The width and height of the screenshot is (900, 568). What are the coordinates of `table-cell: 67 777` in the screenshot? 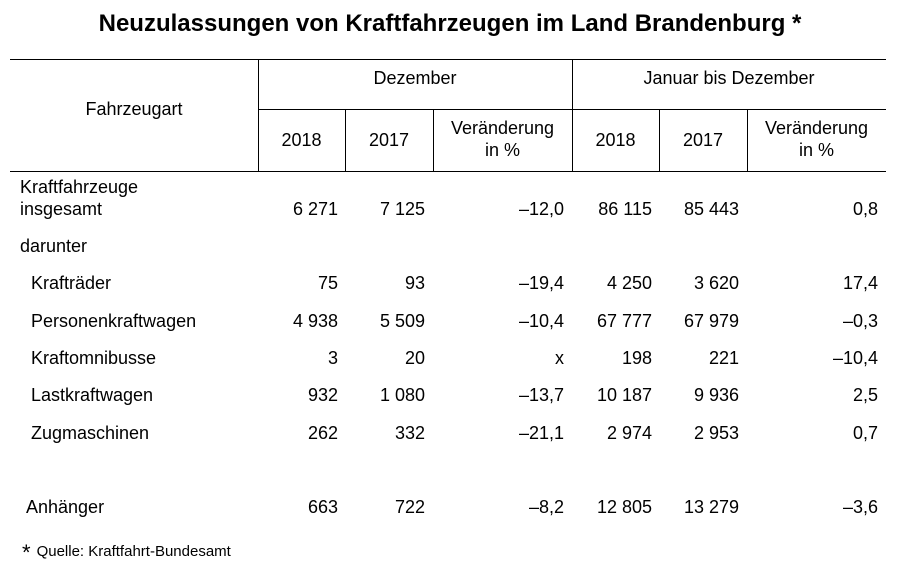 It's located at (624, 321).